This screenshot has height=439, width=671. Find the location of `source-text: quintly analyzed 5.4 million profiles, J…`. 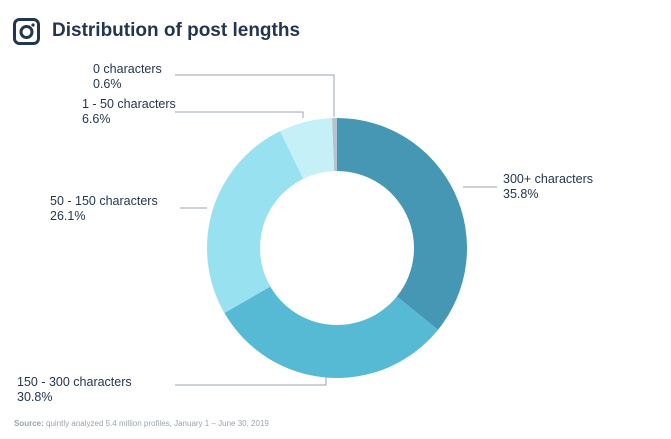

source-text: quintly analyzed 5.4 million profiles, J… is located at coordinates (157, 423).